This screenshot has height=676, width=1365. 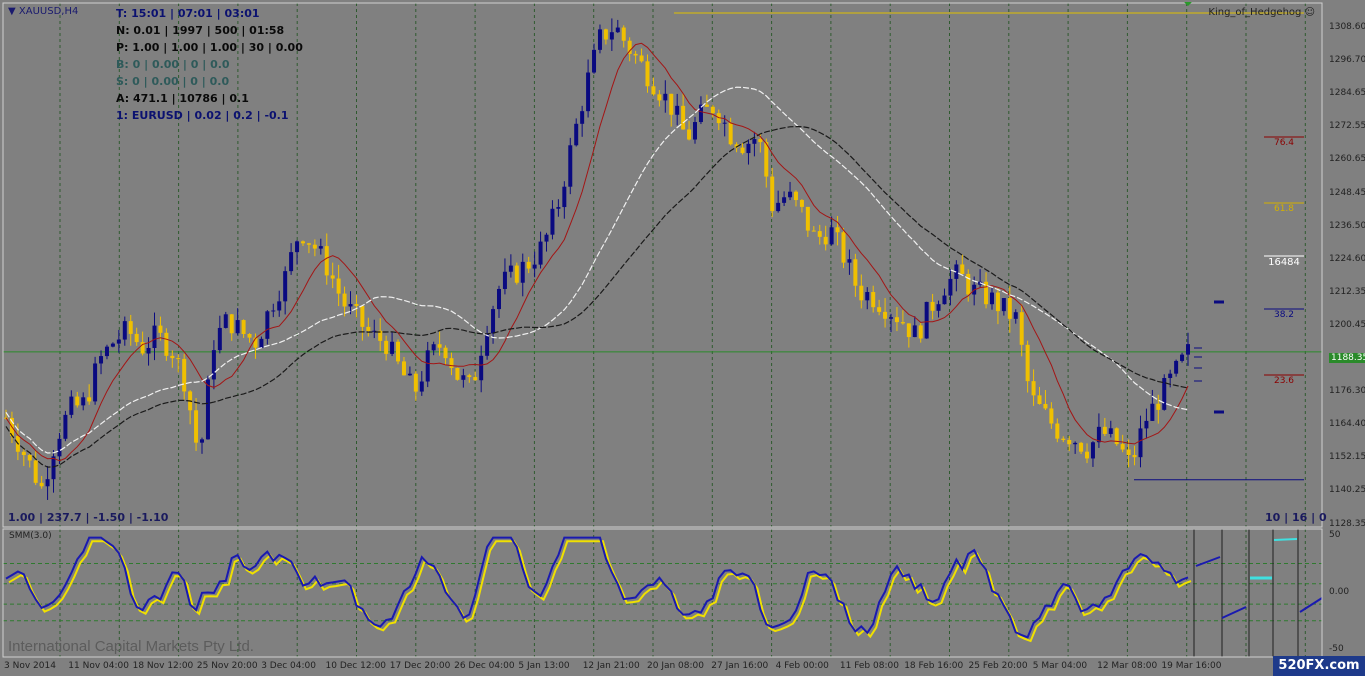 What do you see at coordinates (163, 666) in the screenshot?
I see `time-tick: 18 Nov 12:00` at bounding box center [163, 666].